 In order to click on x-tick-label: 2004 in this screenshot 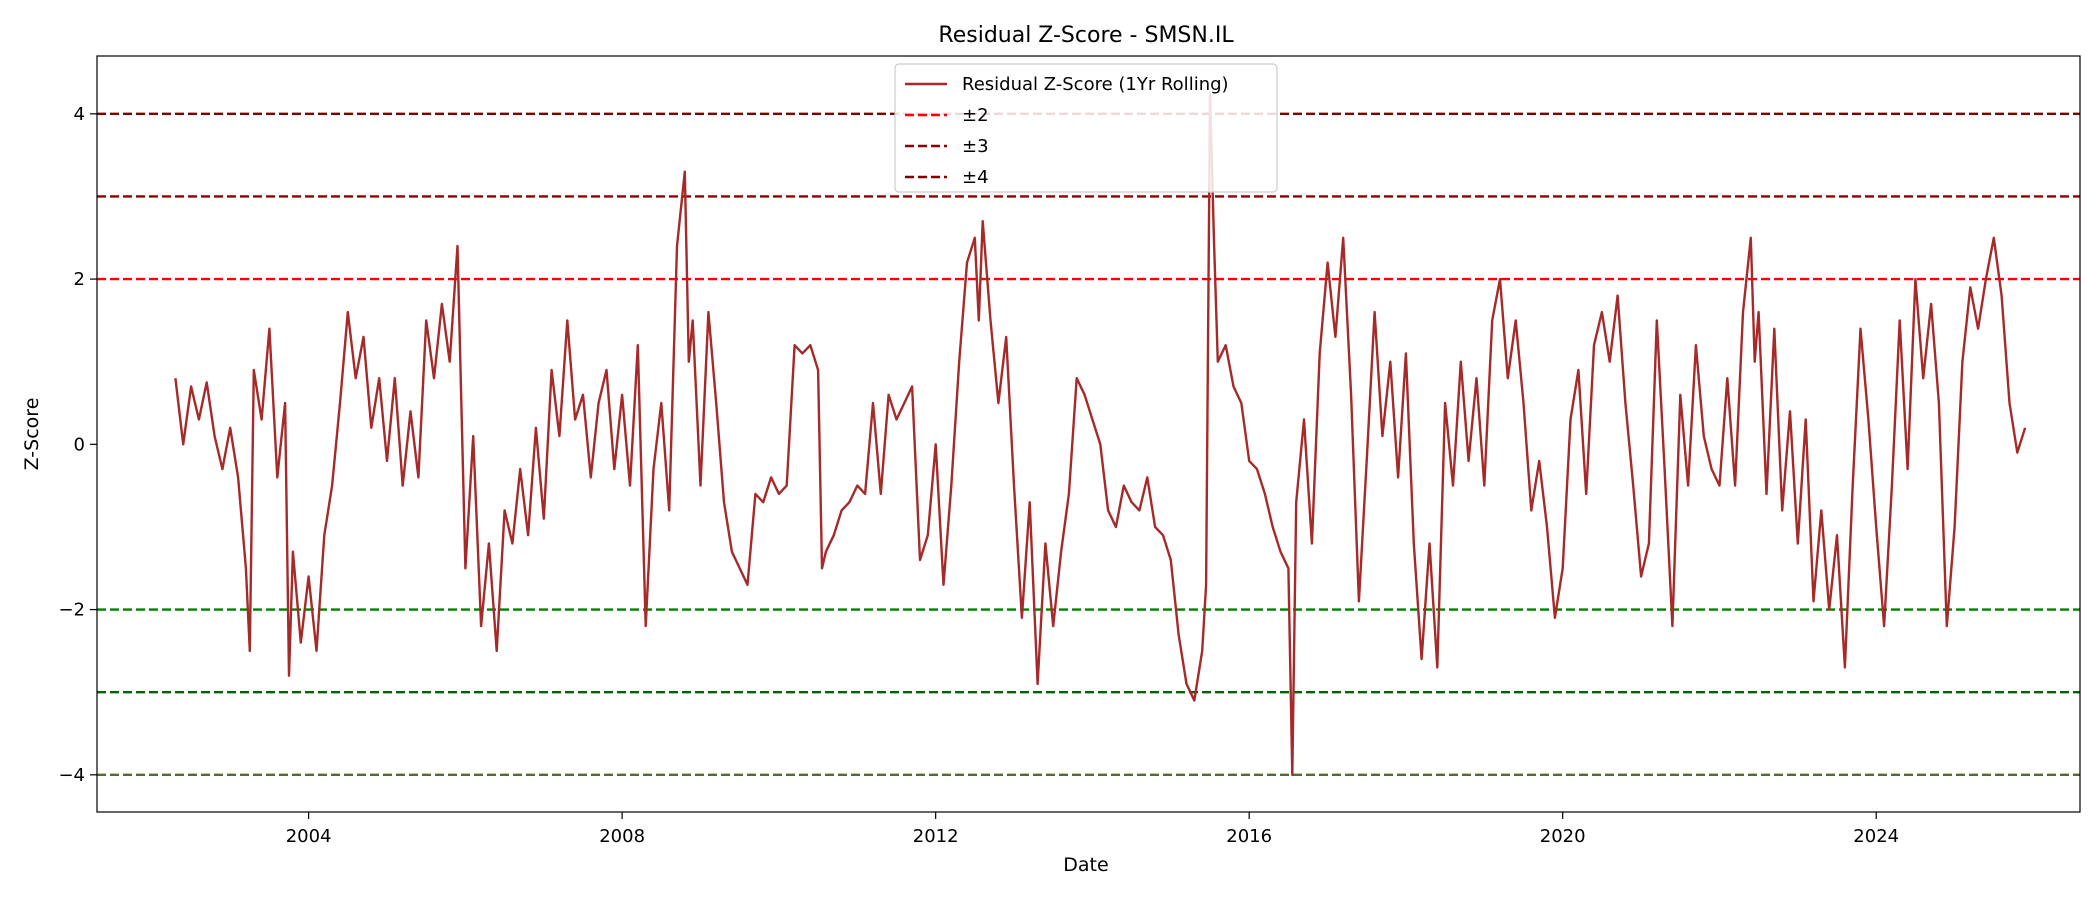, I will do `click(309, 836)`.